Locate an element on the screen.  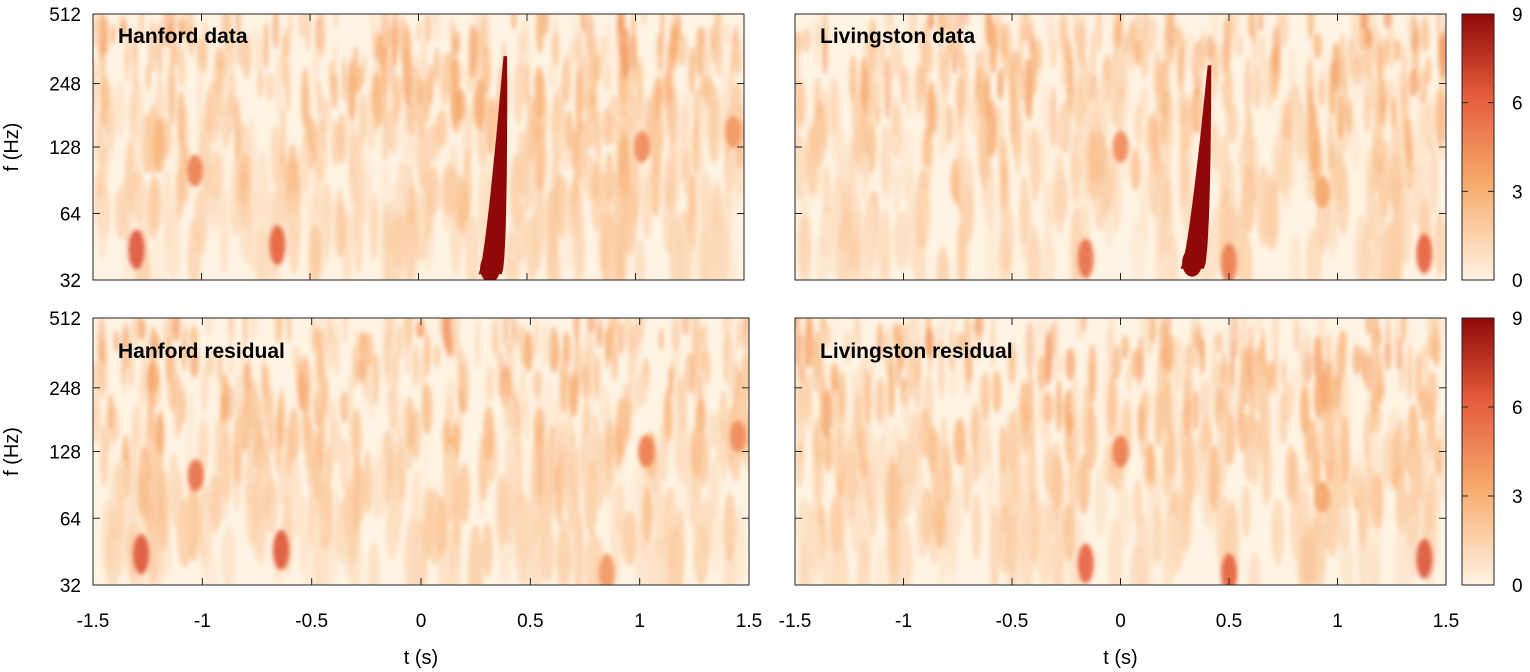
panel-label: Livingston data is located at coordinates (897, 36).